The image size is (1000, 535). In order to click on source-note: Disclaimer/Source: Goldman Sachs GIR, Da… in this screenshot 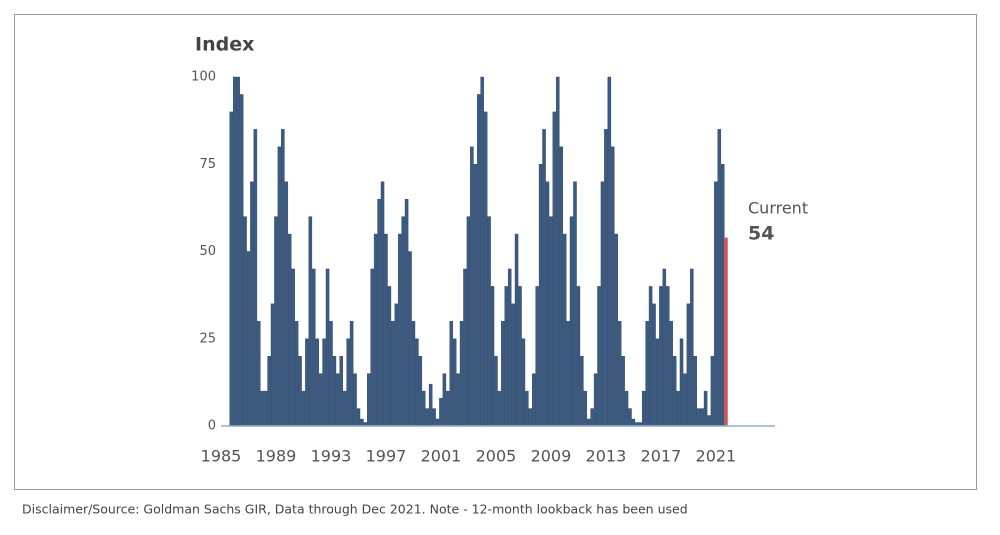, I will do `click(355, 509)`.